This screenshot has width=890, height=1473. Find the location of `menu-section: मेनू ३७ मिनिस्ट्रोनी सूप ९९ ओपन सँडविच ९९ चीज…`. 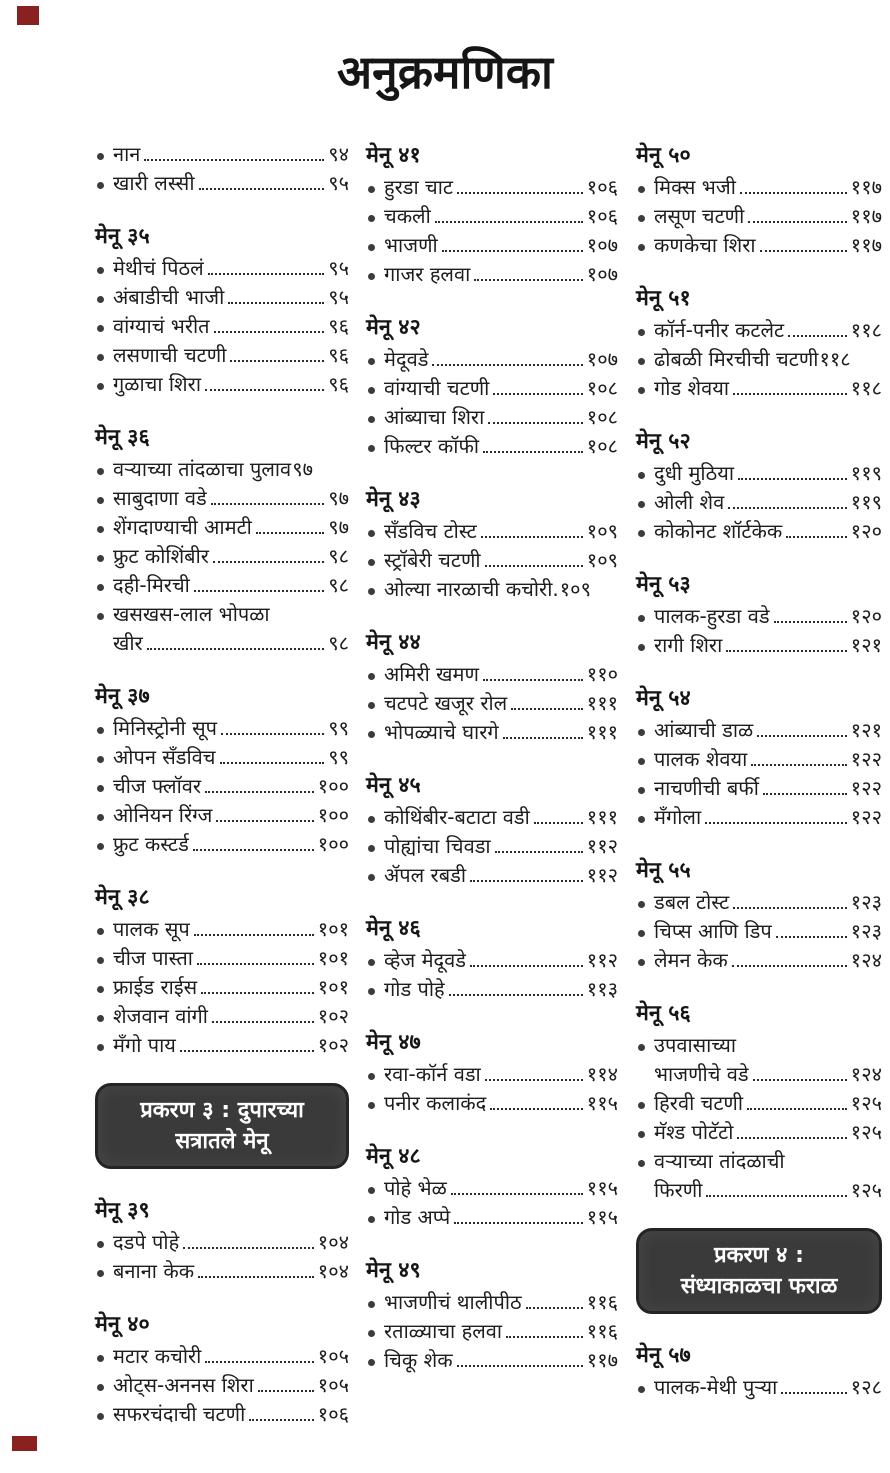

menu-section: मेनू ३७ मिनिस्ट्रोनी सूप ९९ ओपन सँडविच ९९ चीज… is located at coordinates (222, 770).